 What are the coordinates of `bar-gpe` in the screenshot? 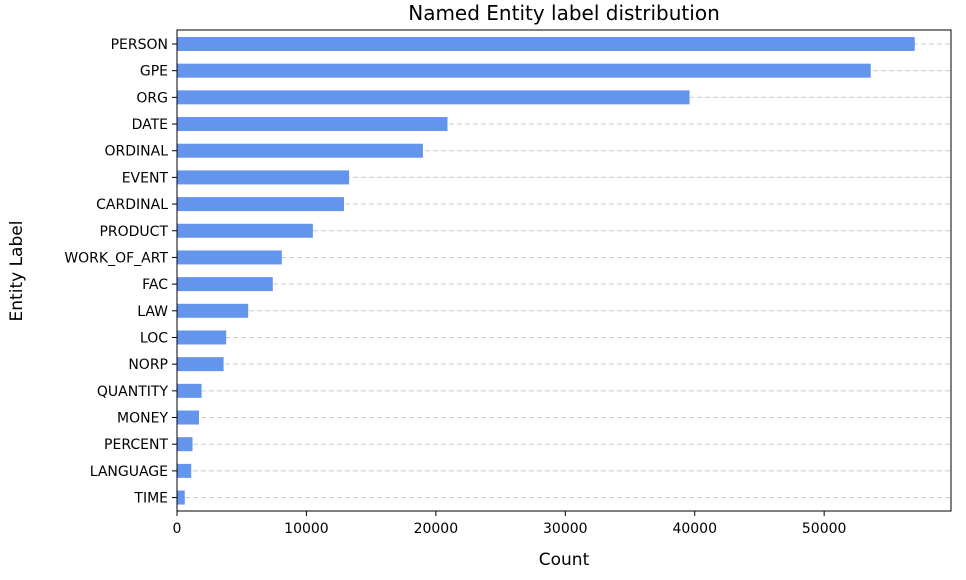 It's located at (524, 70).